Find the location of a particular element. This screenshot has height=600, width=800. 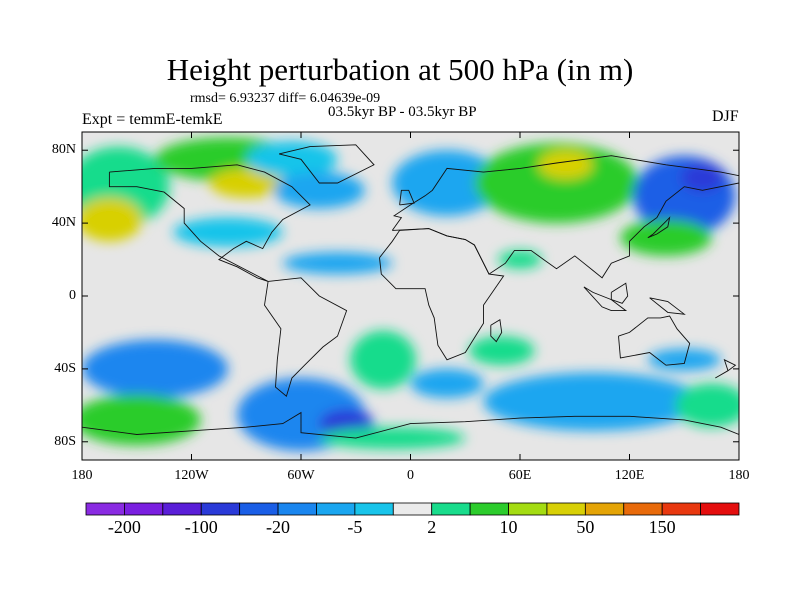

colorbar-label: -20 is located at coordinates (278, 527).